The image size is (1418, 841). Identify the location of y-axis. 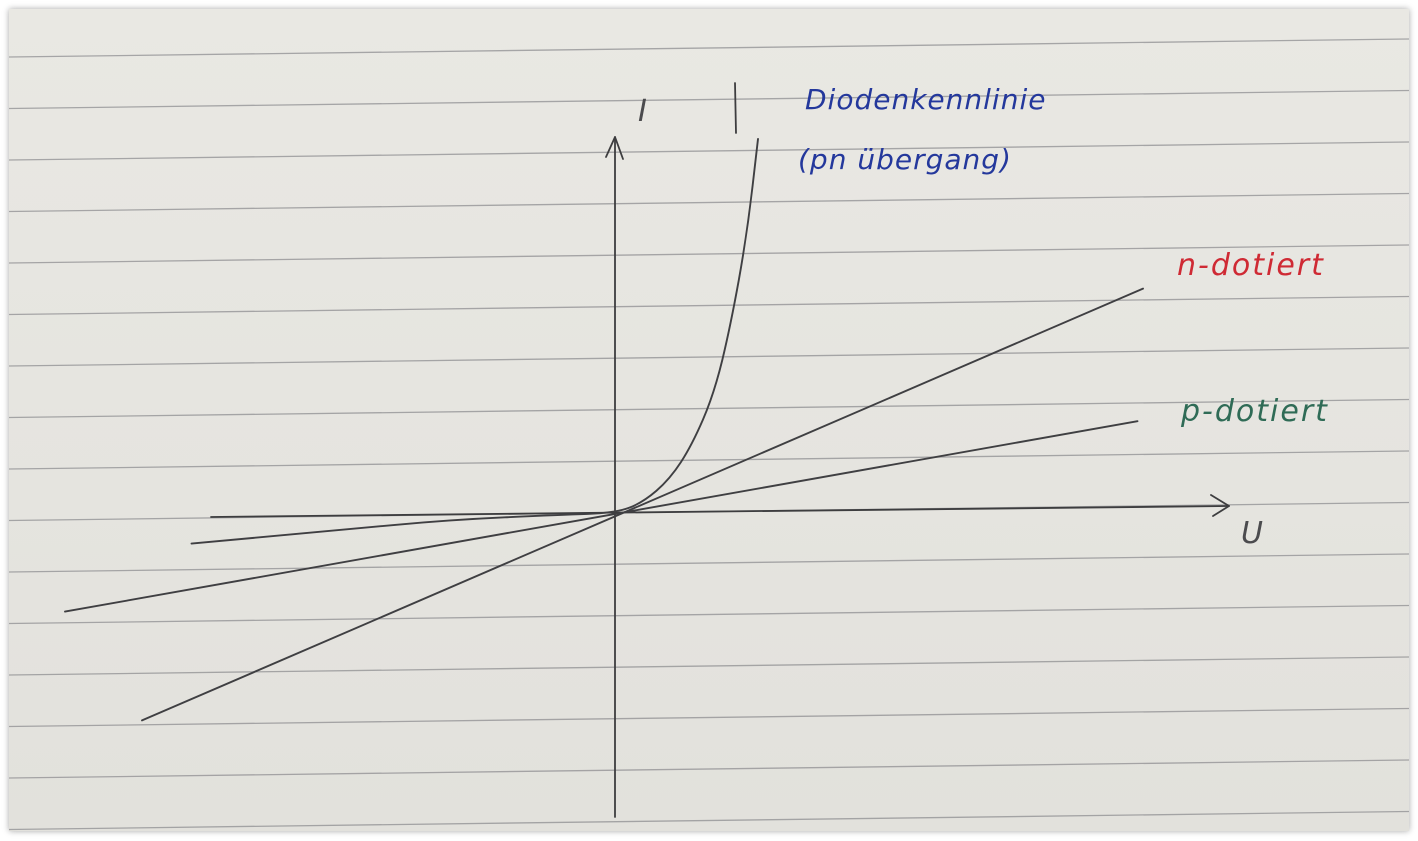
(614, 477).